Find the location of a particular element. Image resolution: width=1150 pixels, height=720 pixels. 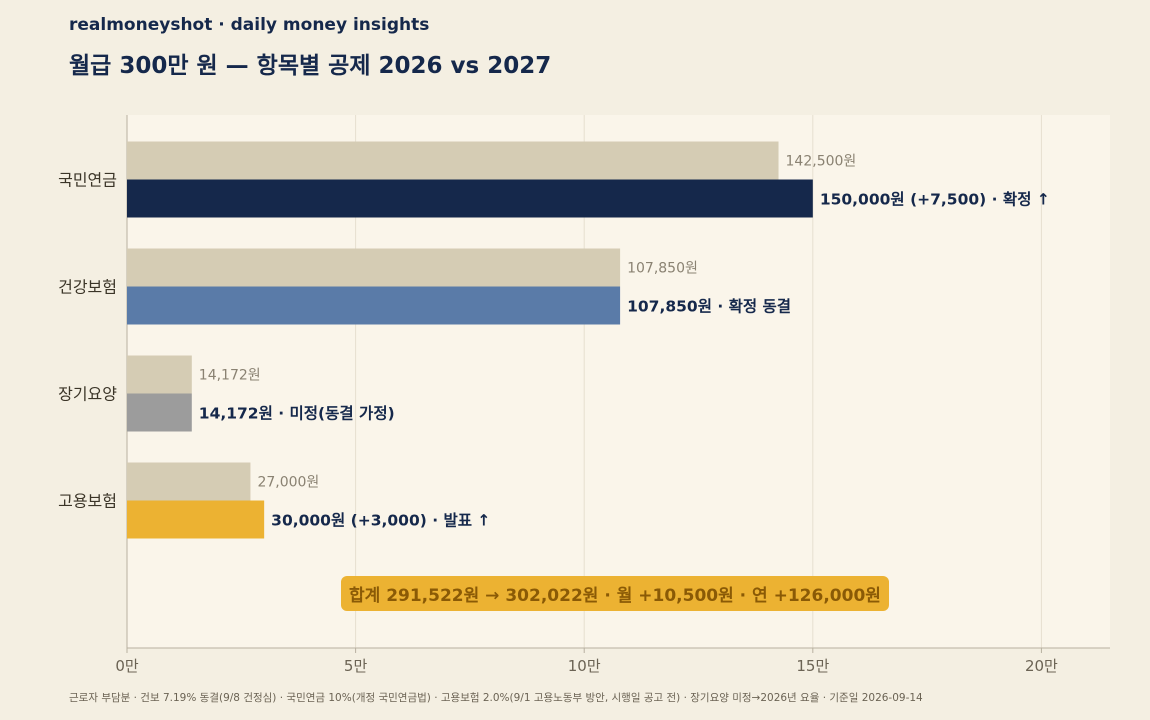

bar-2026-value-label: 107,850원 is located at coordinates (662, 269).